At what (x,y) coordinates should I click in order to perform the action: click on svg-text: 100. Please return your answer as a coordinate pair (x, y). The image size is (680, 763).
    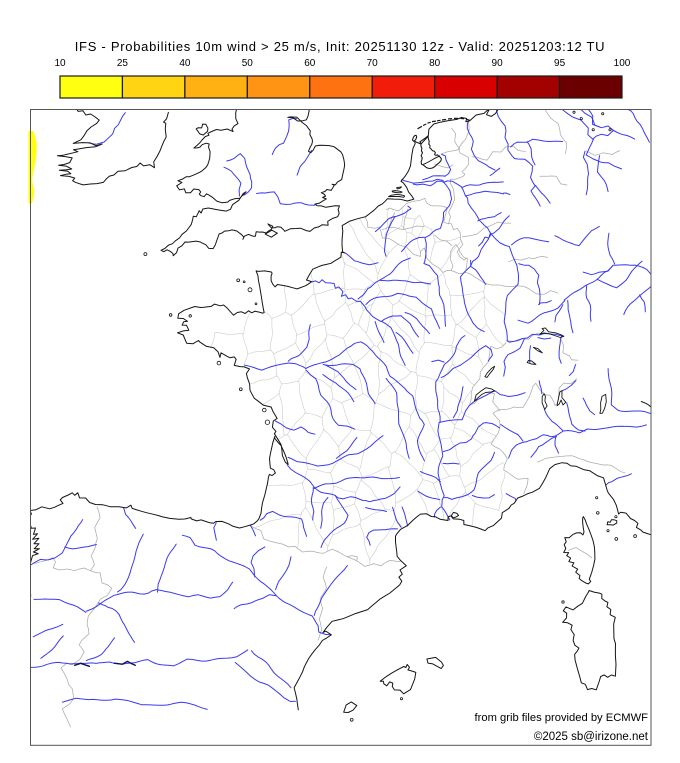
    Looking at the image, I should click on (622, 63).